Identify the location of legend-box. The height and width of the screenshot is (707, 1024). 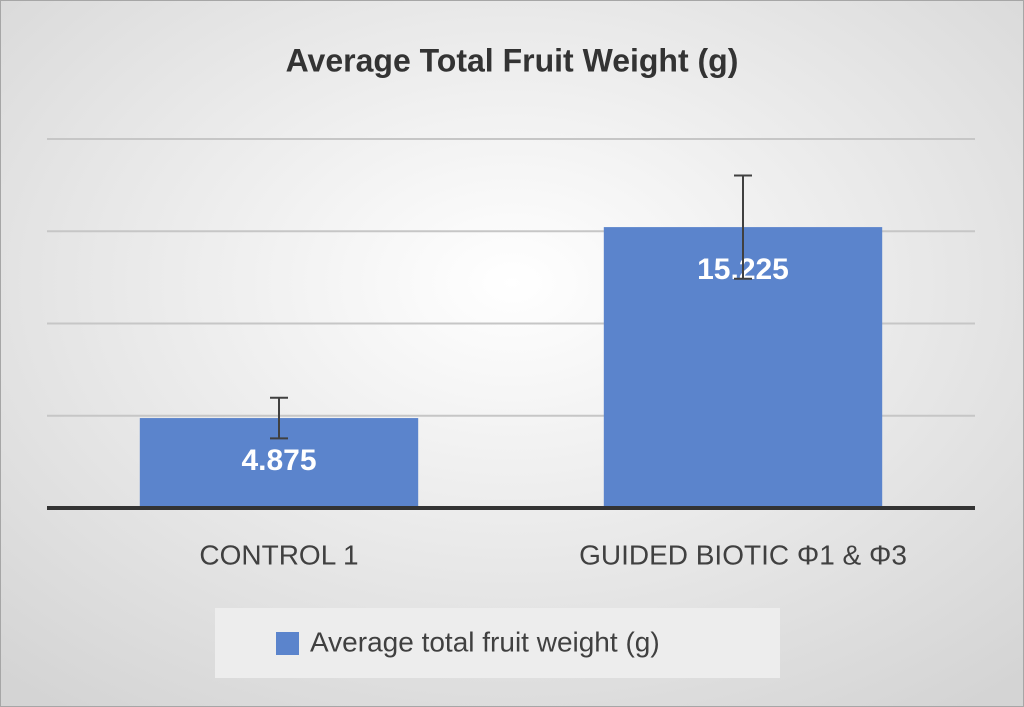
(497, 643).